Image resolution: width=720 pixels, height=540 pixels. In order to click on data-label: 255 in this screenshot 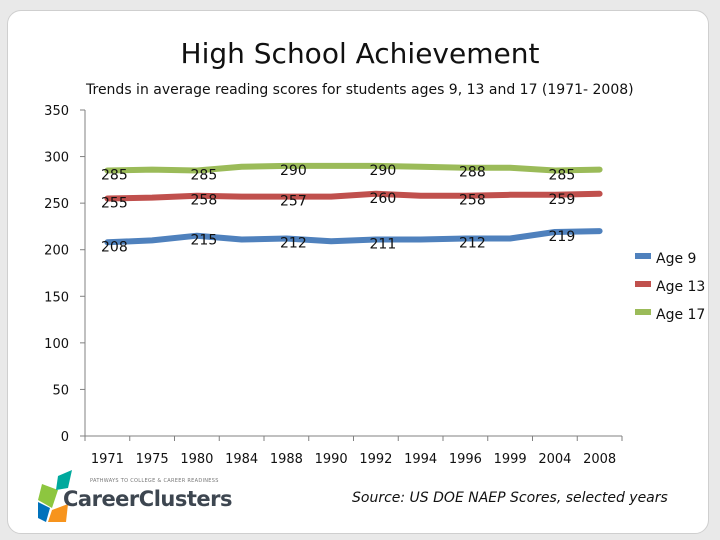, I will do `click(114, 203)`.